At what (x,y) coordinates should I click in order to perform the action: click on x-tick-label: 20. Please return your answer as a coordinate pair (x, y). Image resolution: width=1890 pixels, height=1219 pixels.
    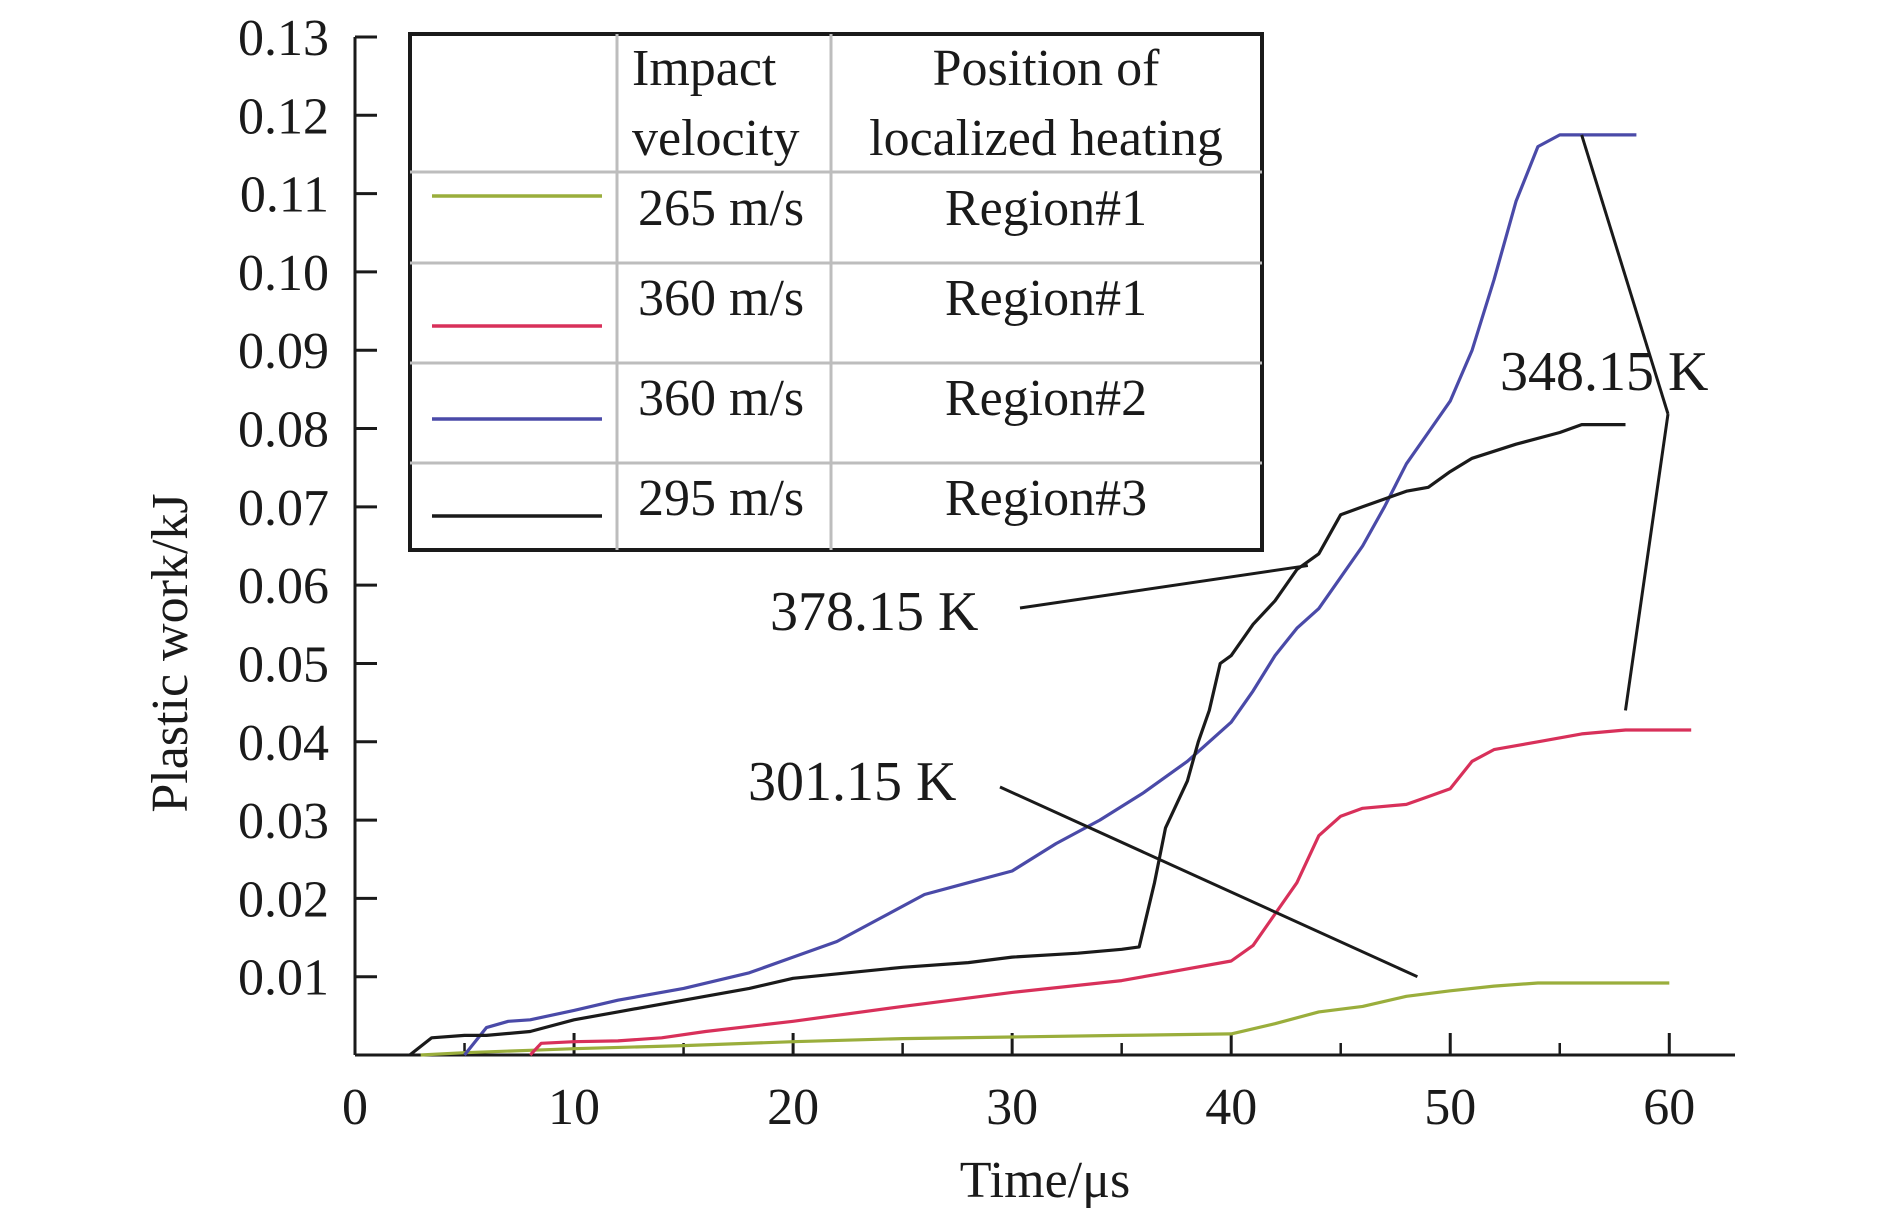
    Looking at the image, I should click on (793, 1107).